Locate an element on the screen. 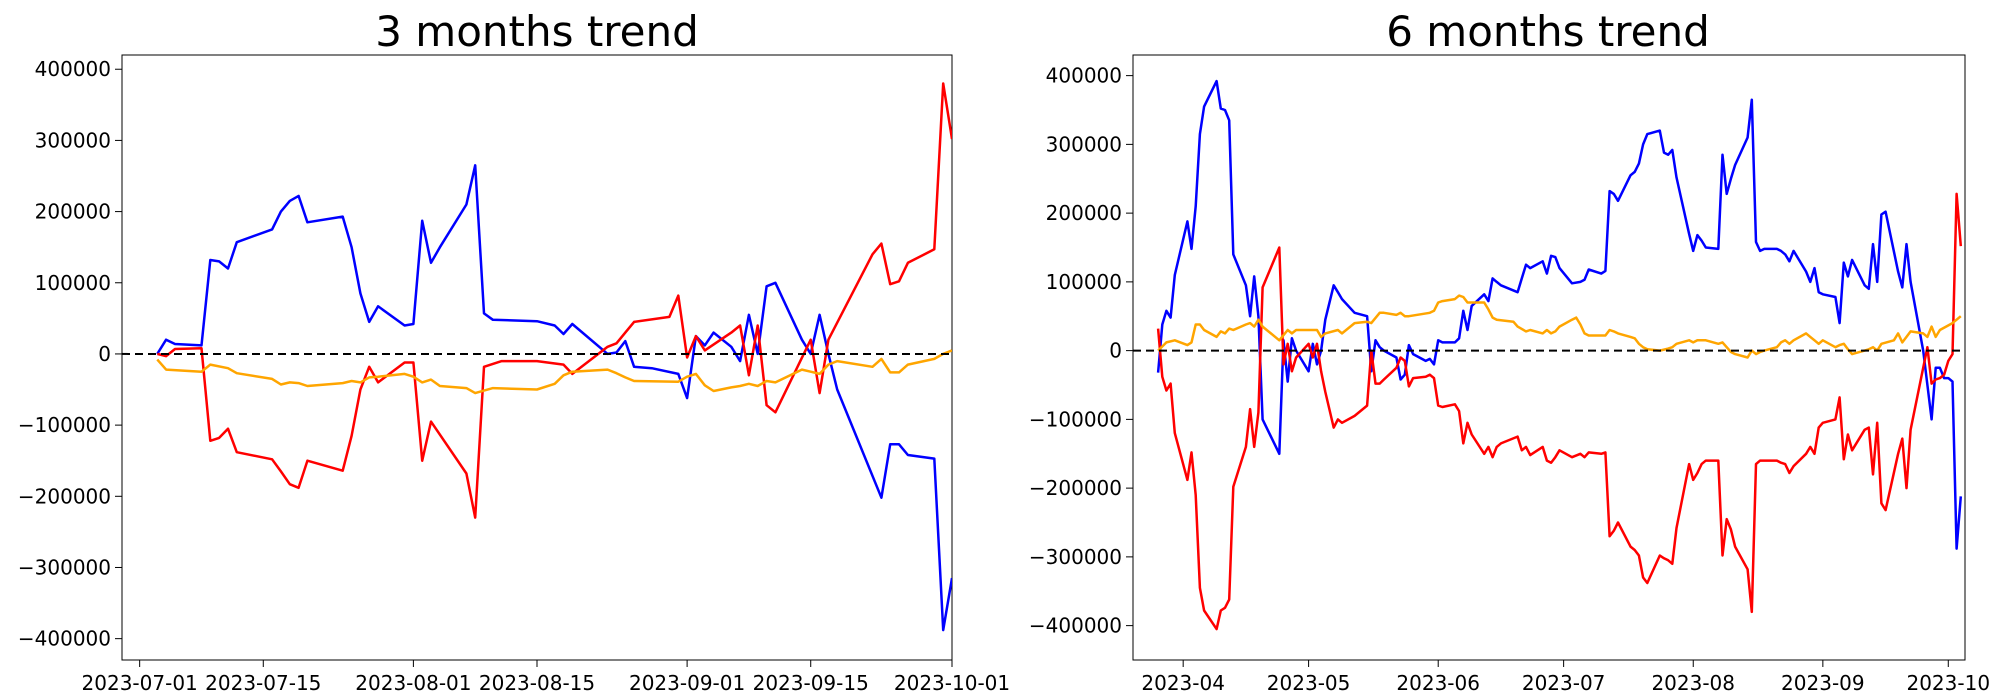 The width and height of the screenshot is (2000, 700). chart-title: 3 months trend is located at coordinates (537, 31).